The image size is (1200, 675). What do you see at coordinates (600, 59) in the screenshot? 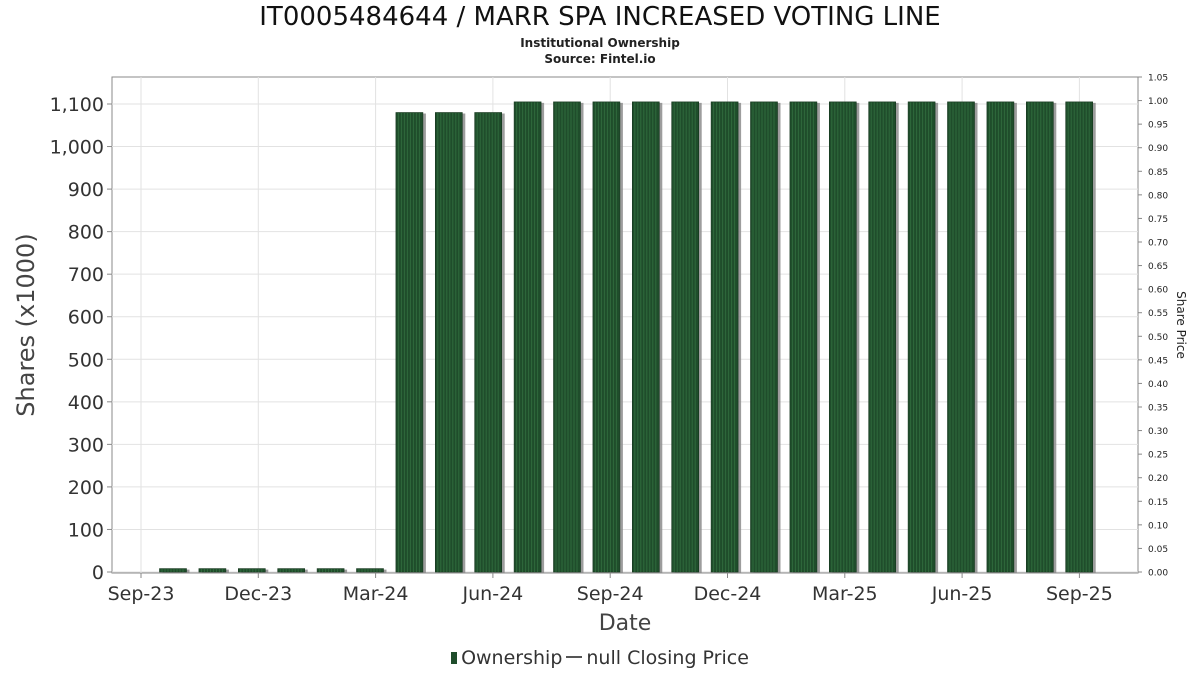
I see `chart-source: Source: Fintel.io` at bounding box center [600, 59].